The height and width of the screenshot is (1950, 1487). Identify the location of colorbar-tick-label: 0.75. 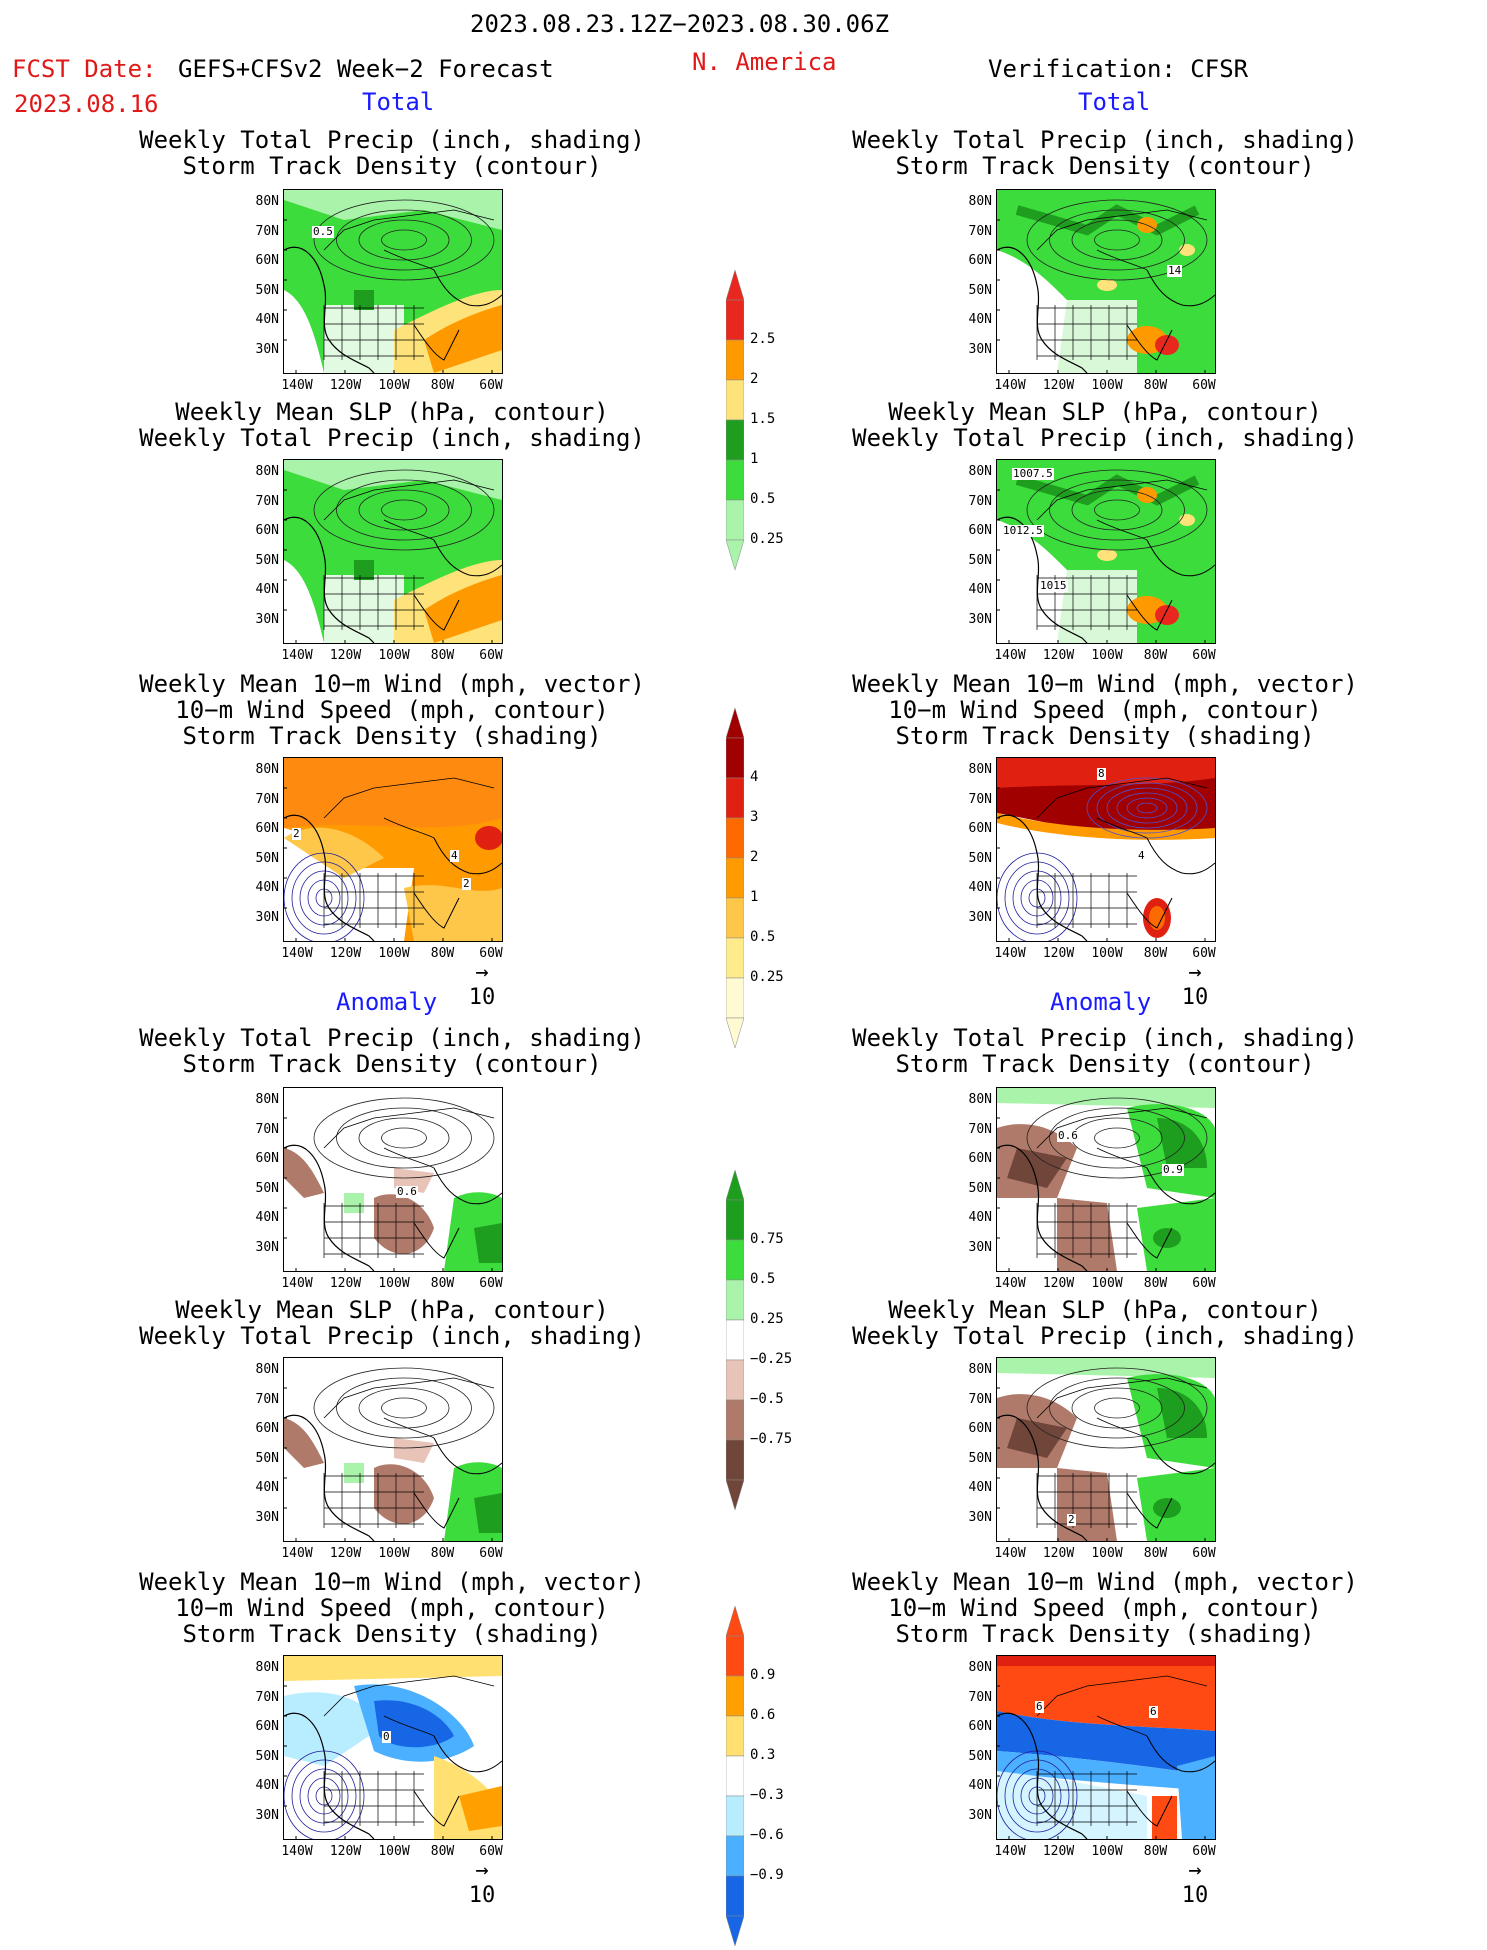
(767, 1239).